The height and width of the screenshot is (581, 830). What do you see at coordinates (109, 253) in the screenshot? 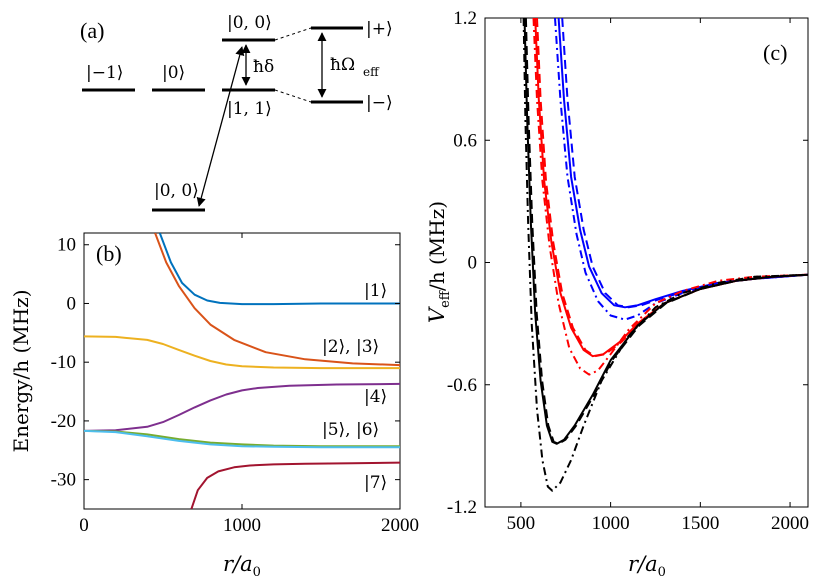
I see `panel-b-label: (b)` at bounding box center [109, 253].